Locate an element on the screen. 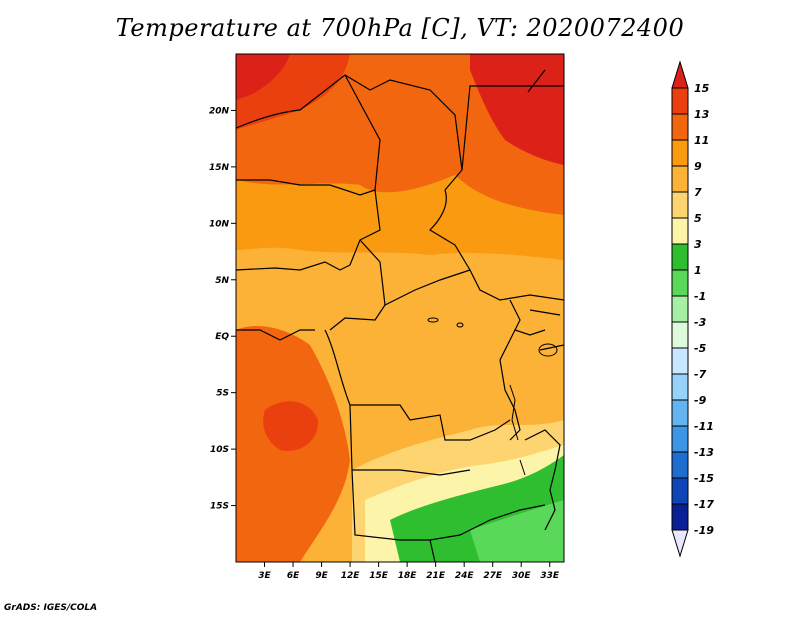 The width and height of the screenshot is (800, 618). colorbar-label: -1 is located at coordinates (700, 296).